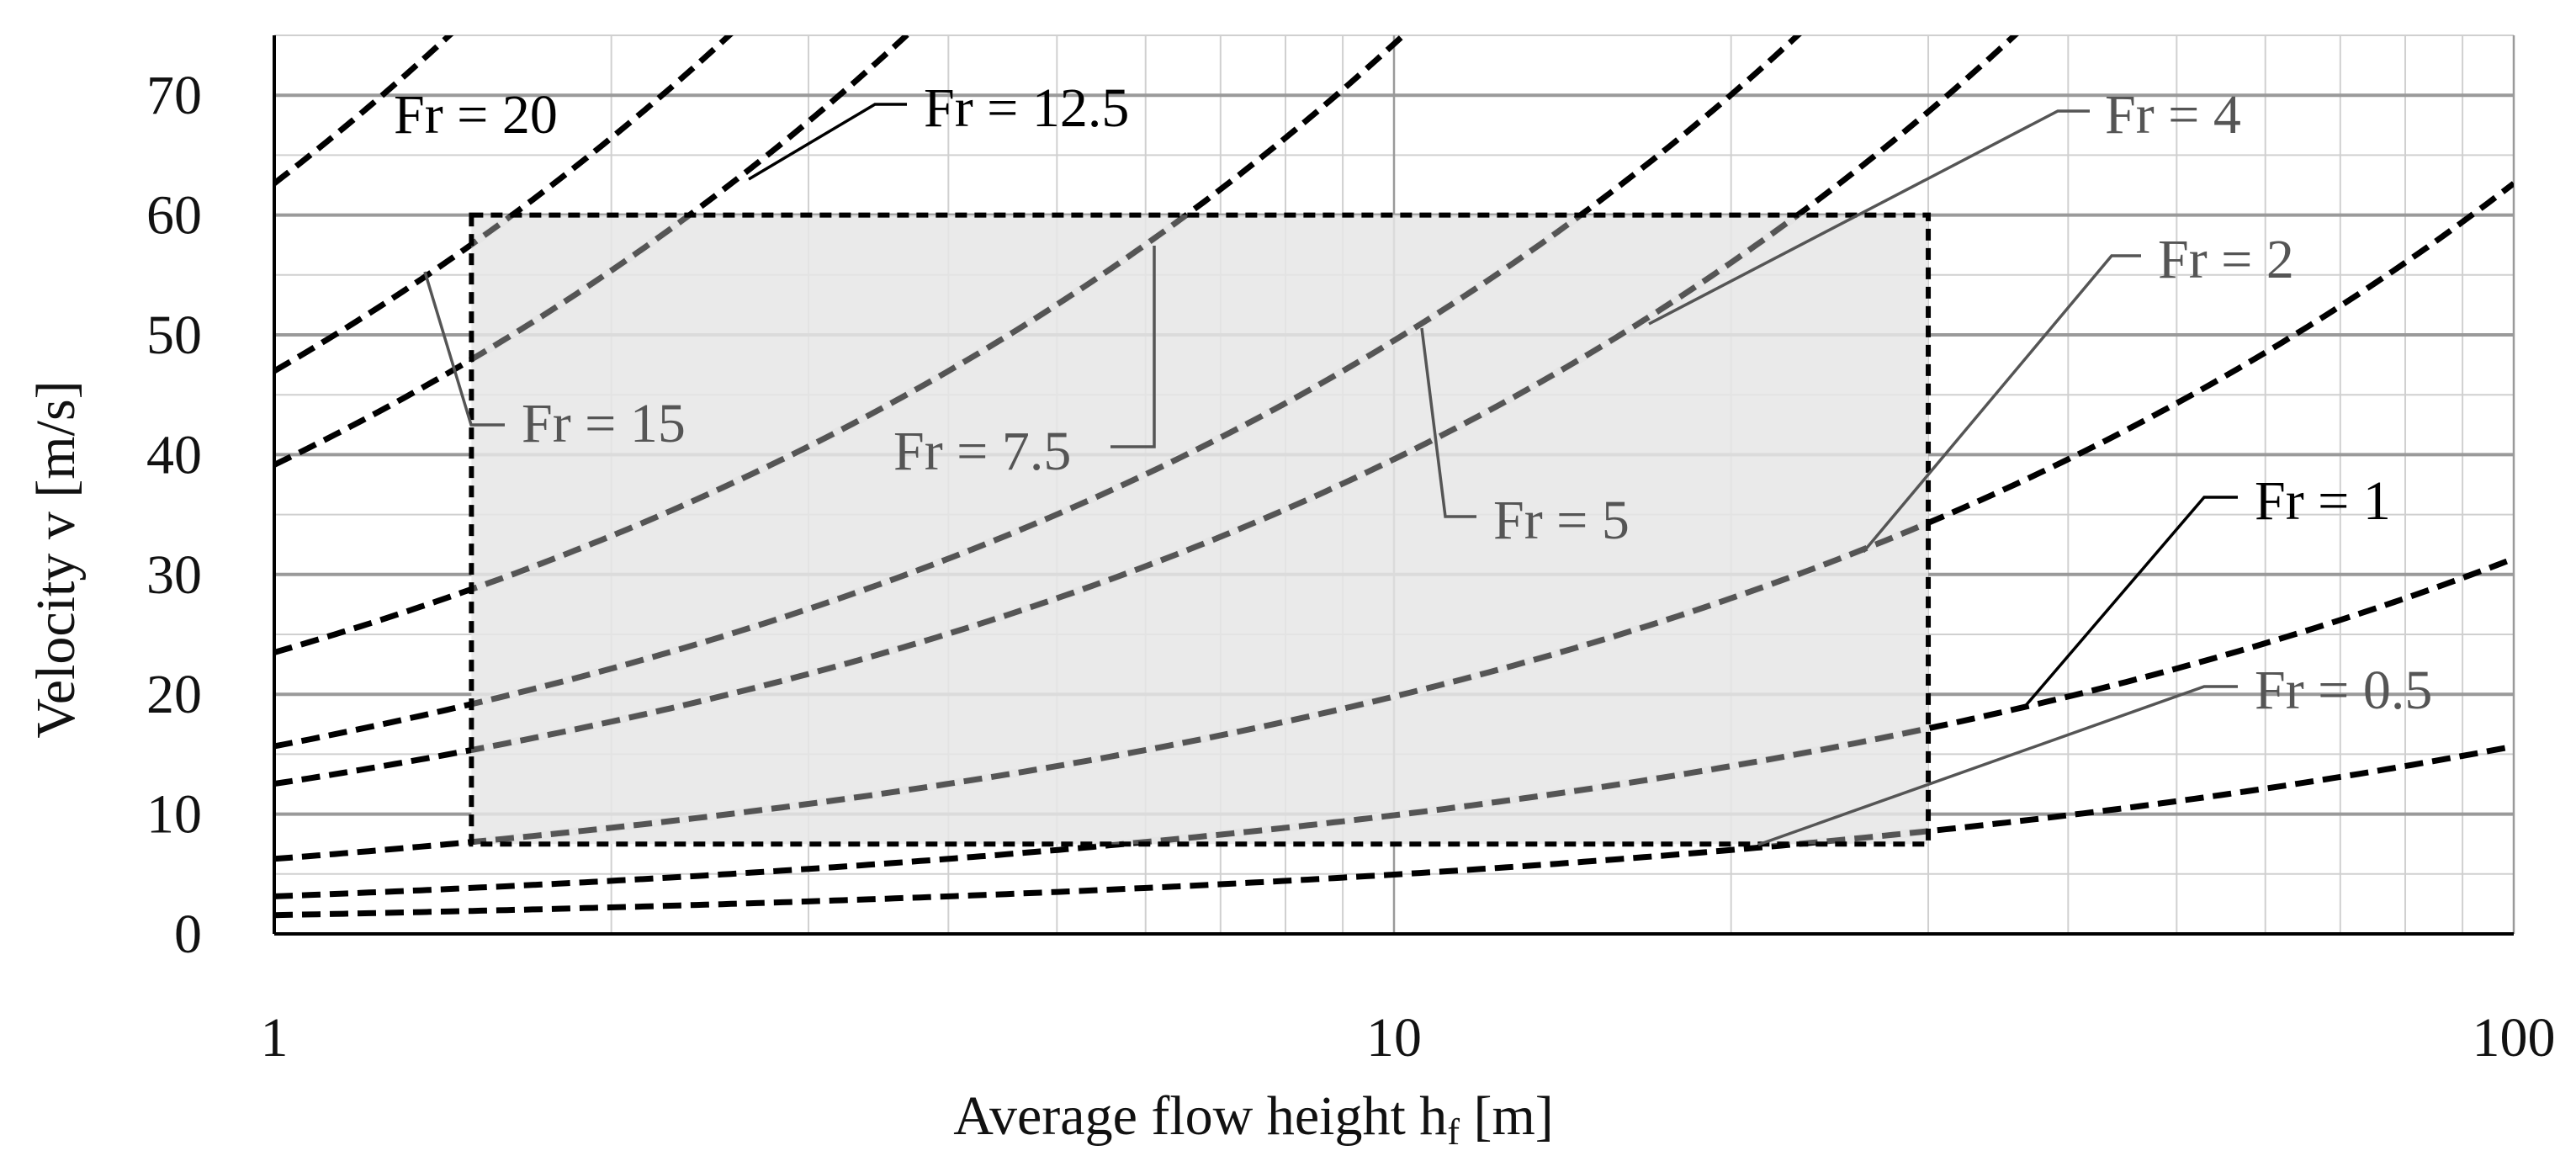  I want to click on y-tick-label: 60, so click(174, 216).